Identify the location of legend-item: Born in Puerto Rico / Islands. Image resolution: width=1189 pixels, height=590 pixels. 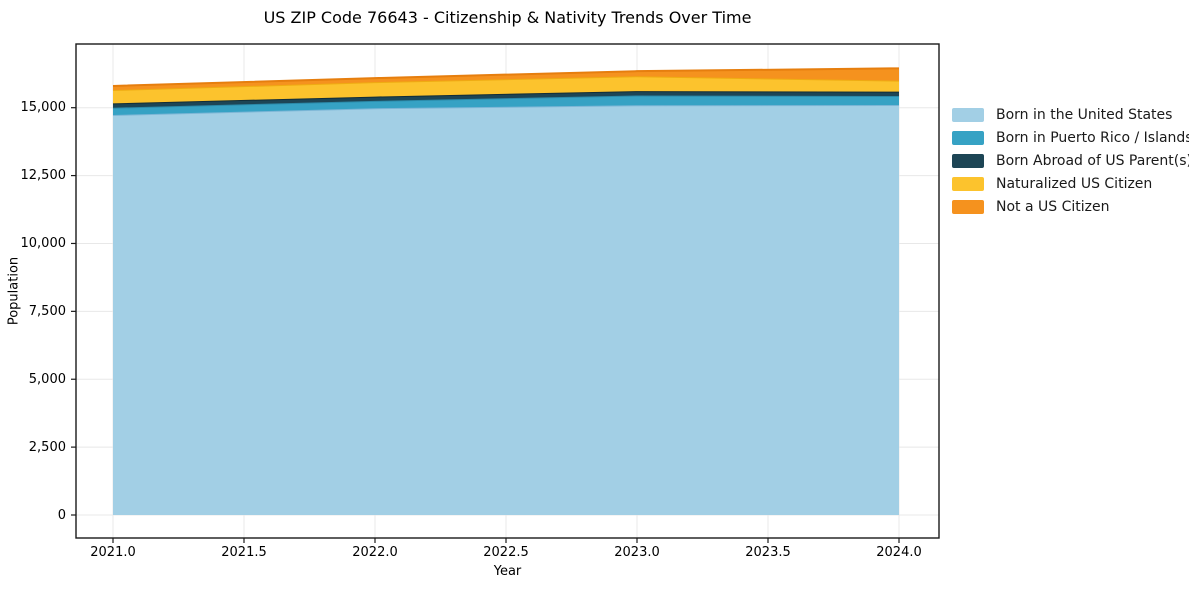
(1070, 137).